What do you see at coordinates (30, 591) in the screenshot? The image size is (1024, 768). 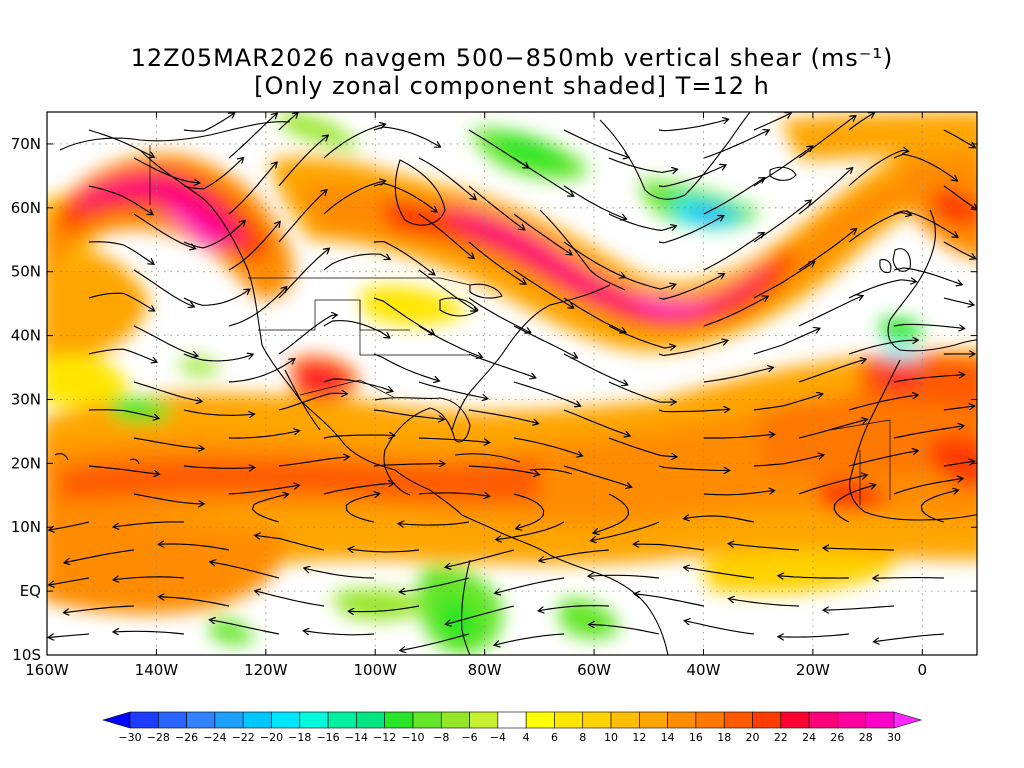 I see `lat-tick-label: EQ` at bounding box center [30, 591].